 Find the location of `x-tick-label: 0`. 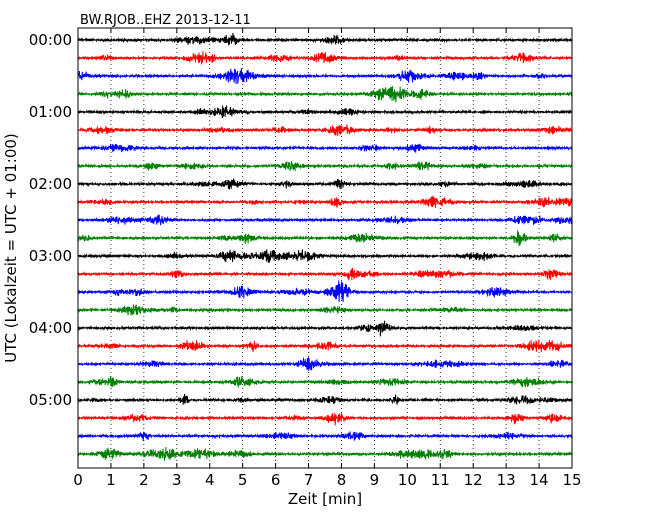

x-tick-label: 0 is located at coordinates (78, 480).